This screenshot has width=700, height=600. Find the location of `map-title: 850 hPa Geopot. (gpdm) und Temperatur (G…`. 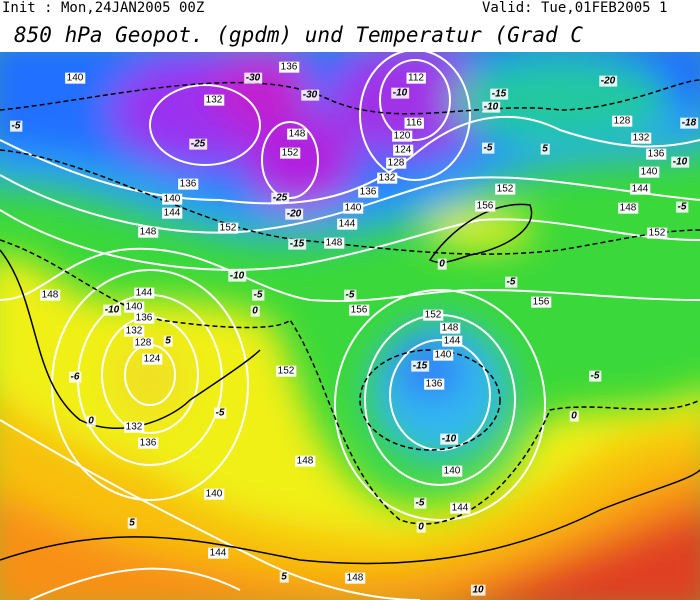

map-title: 850 hPa Geopot. (gpdm) und Temperatur (G… is located at coordinates (298, 35).